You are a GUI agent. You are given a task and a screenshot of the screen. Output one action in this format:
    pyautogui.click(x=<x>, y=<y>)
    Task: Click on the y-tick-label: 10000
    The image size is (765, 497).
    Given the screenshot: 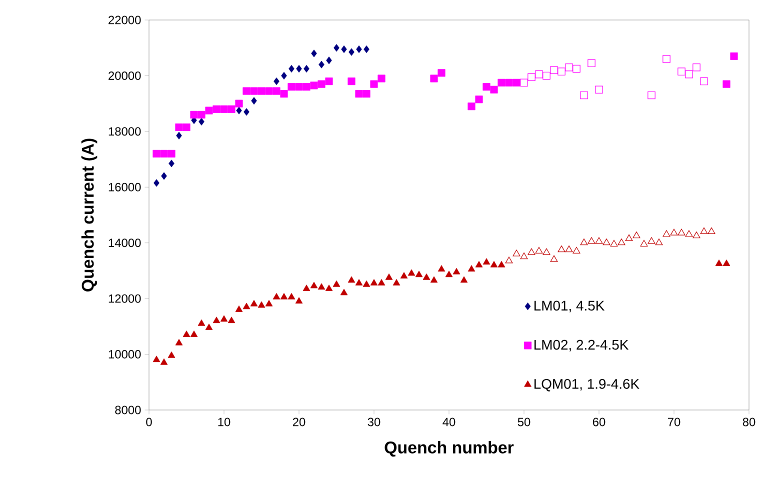 What is the action you would take?
    pyautogui.click(x=124, y=354)
    